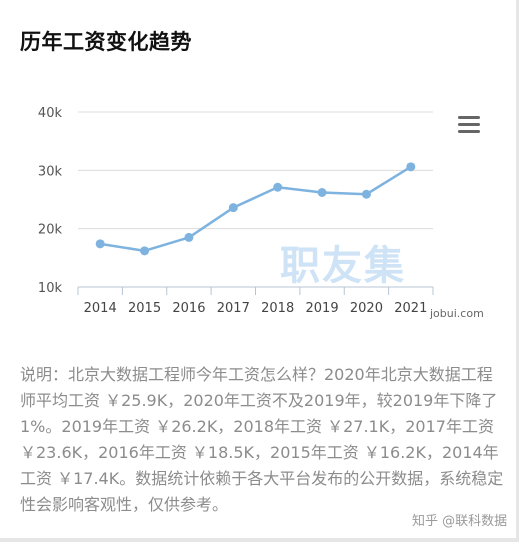 This screenshot has width=522, height=546. I want to click on y-tick-label: 40k, so click(50, 113).